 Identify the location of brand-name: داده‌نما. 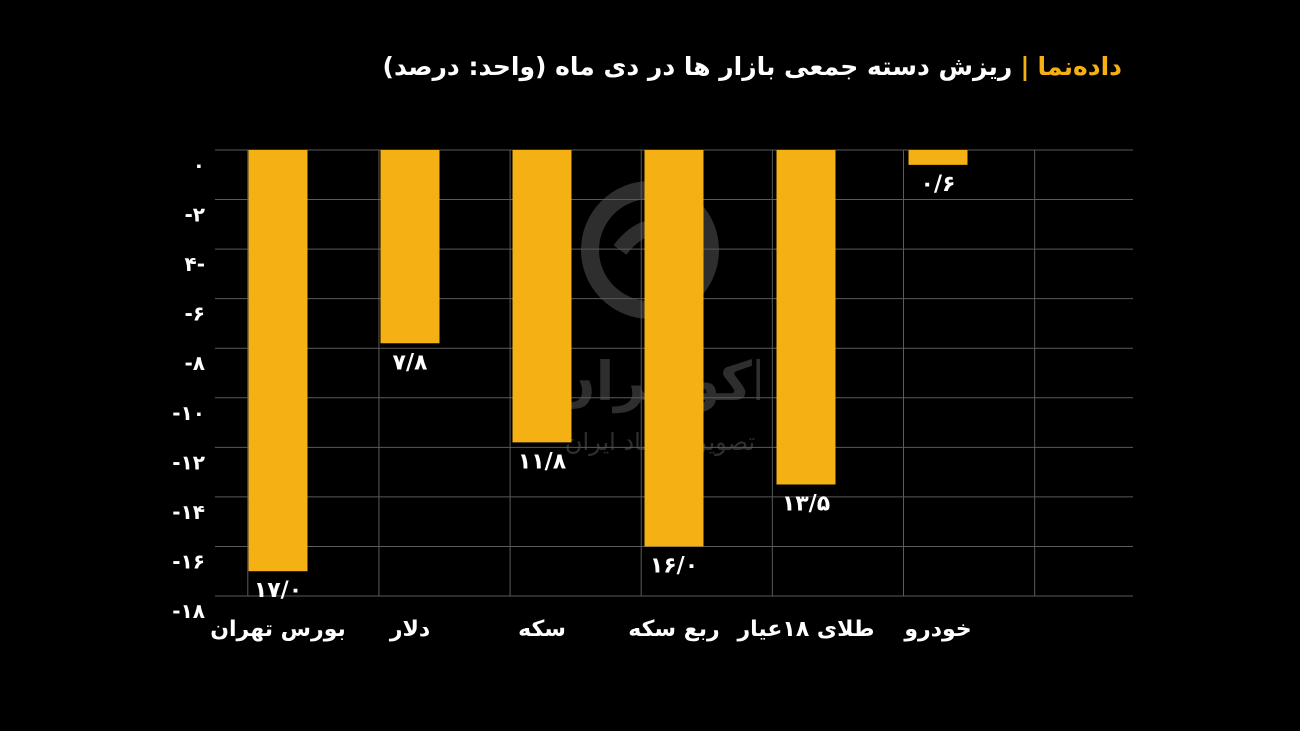
(1079, 66).